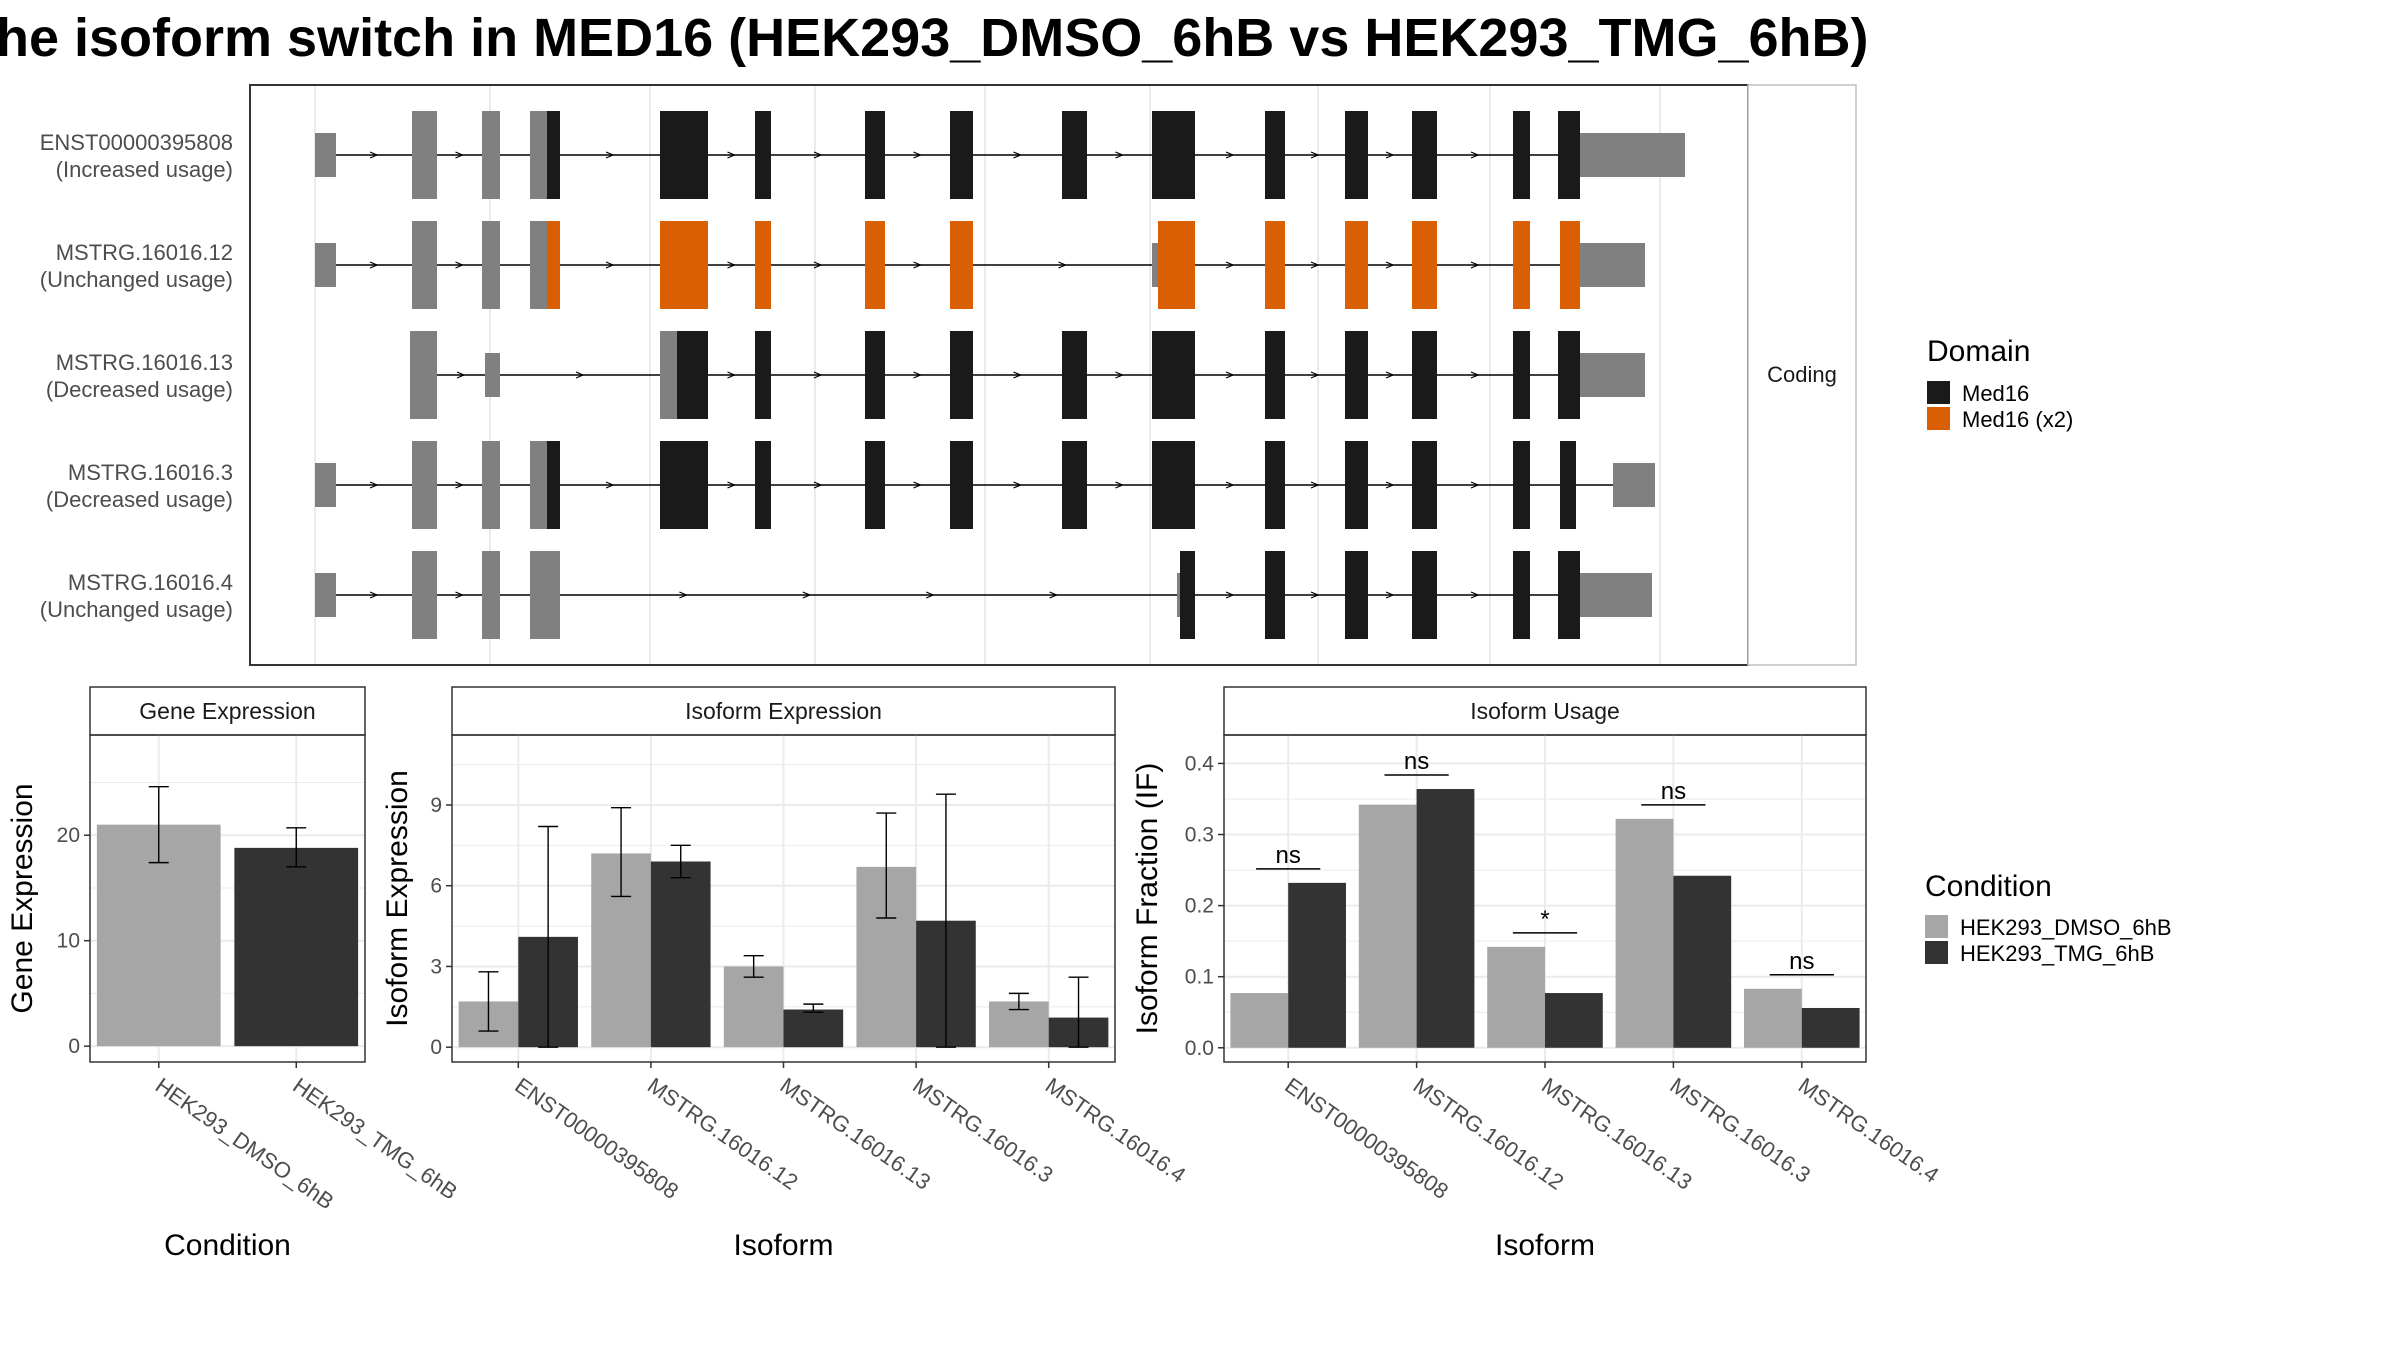 This screenshot has width=2400, height=1350. What do you see at coordinates (436, 805) in the screenshot?
I see `y-tick-label: 9` at bounding box center [436, 805].